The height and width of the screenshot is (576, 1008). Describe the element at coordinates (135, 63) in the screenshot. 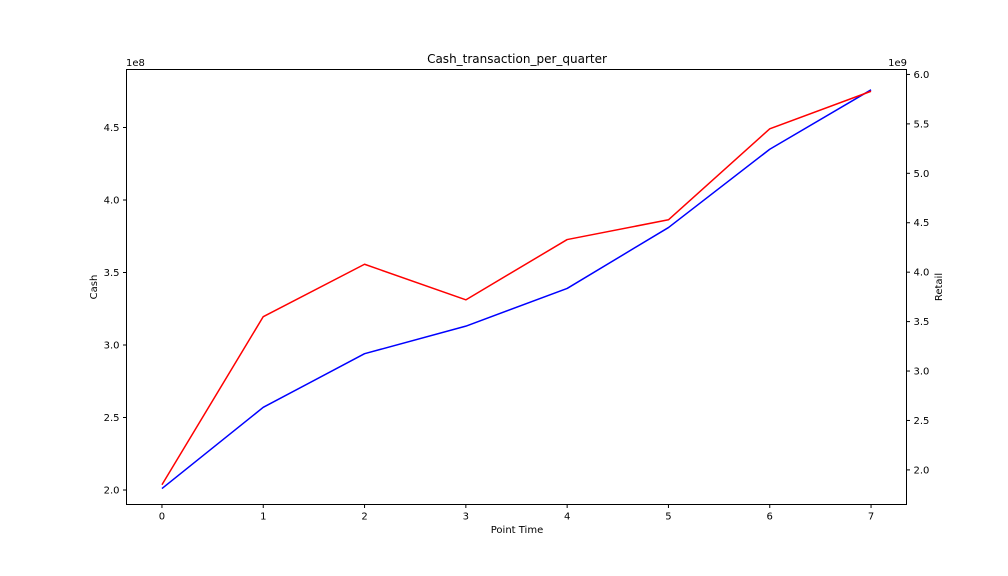

I see `left-axis-offset-label: 1e8` at that location.